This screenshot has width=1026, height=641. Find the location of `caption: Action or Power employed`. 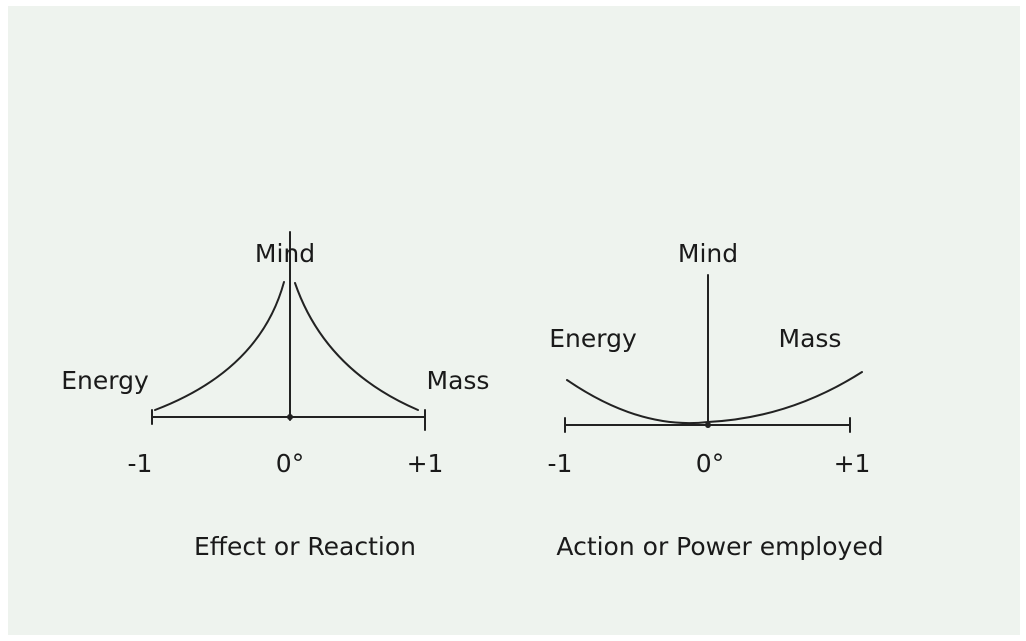

caption: Action or Power employed is located at coordinates (719, 546).